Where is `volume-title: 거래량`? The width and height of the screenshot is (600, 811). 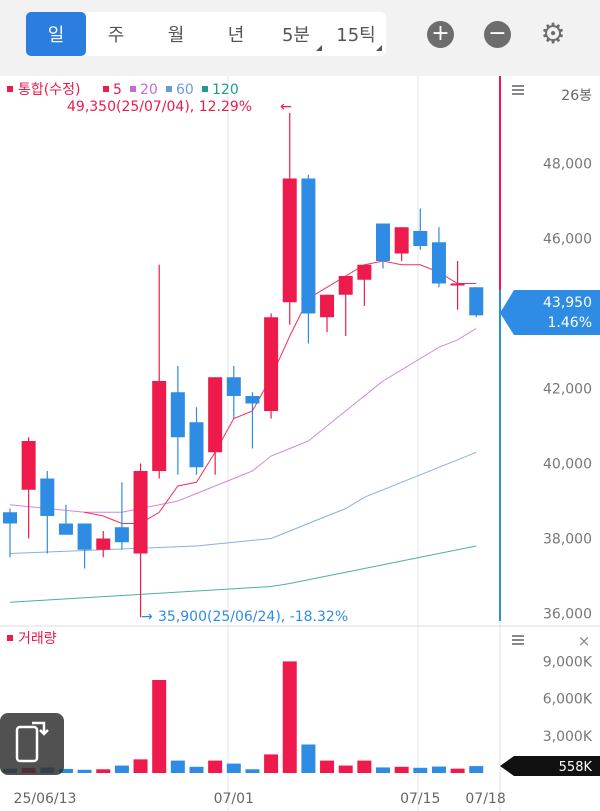 volume-title: 거래량 is located at coordinates (37, 639).